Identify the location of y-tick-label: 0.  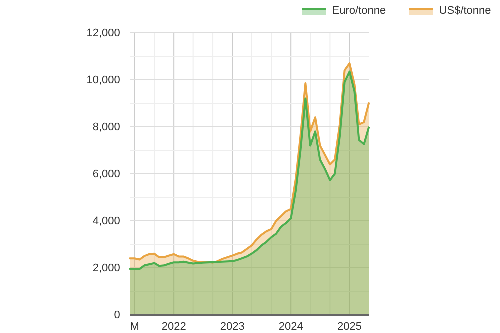
(117, 316).